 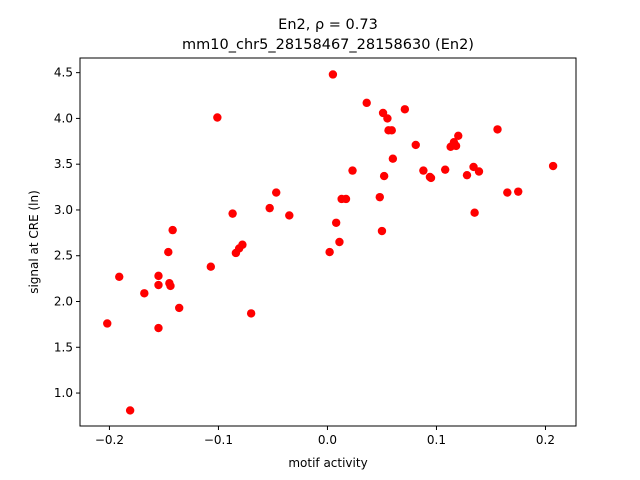 What do you see at coordinates (63, 118) in the screenshot?
I see `y-tick-label: 4.0` at bounding box center [63, 118].